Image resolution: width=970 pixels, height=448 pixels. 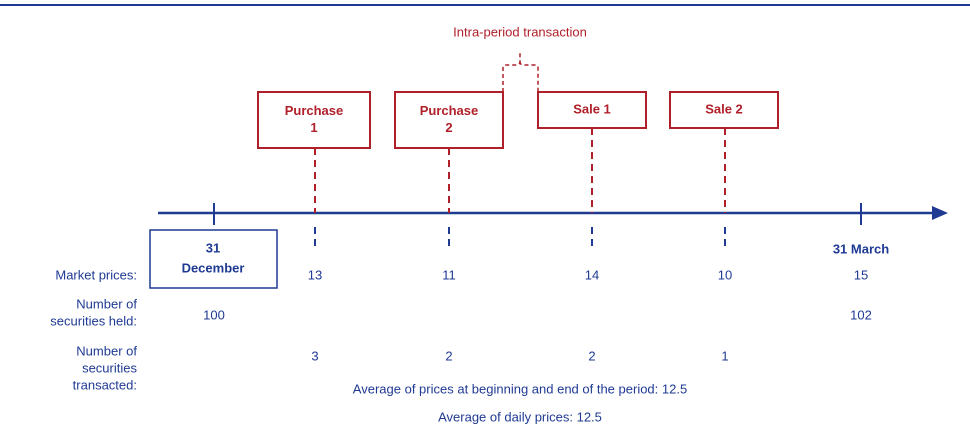 What do you see at coordinates (861, 314) in the screenshot?
I see `securities-held: 102` at bounding box center [861, 314].